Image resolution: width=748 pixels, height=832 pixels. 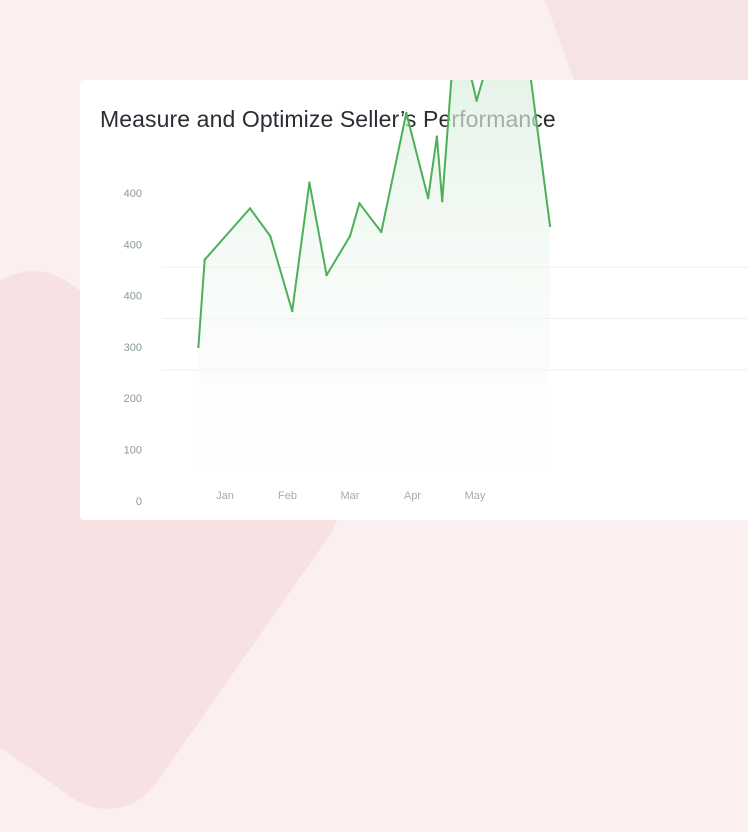 What do you see at coordinates (133, 348) in the screenshot?
I see `y-tick-label: 300` at bounding box center [133, 348].